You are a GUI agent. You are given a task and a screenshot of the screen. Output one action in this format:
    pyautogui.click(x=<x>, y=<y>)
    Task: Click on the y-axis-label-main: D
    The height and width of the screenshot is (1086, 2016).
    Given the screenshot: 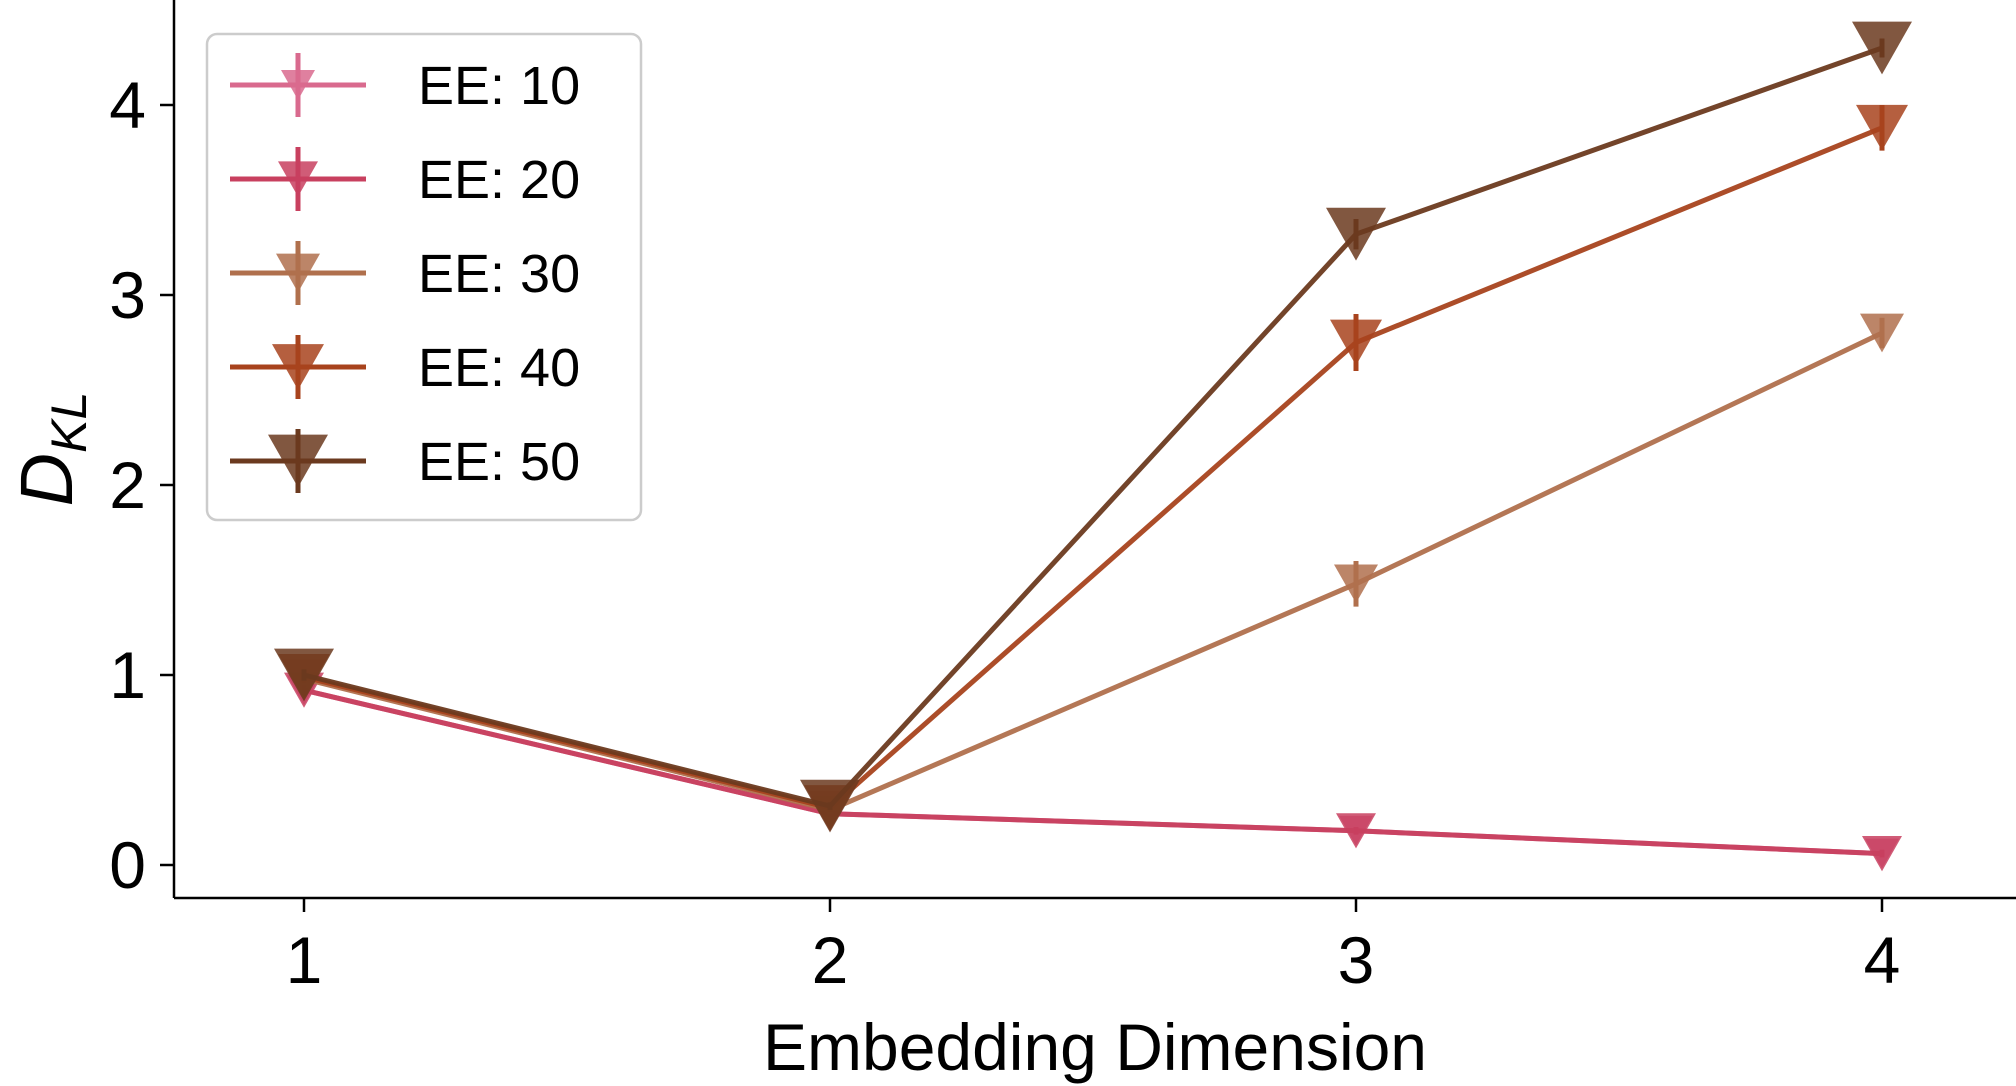 What is the action you would take?
    pyautogui.click(x=46, y=479)
    